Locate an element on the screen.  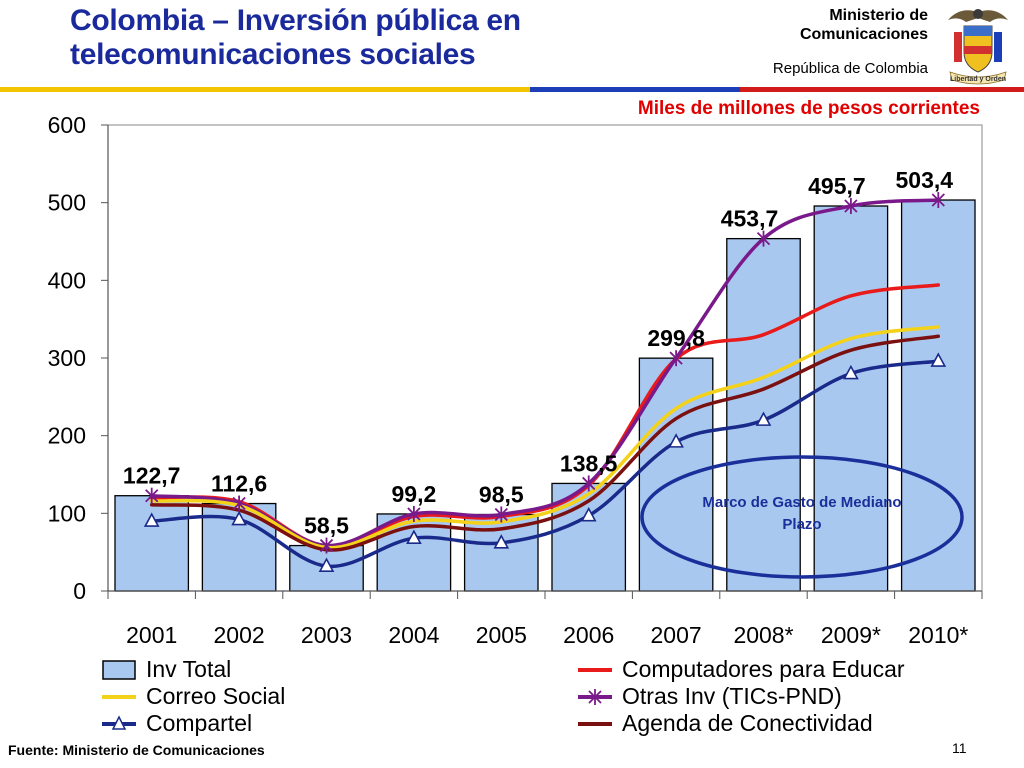
x-tick-label: 2004 is located at coordinates (413, 635).